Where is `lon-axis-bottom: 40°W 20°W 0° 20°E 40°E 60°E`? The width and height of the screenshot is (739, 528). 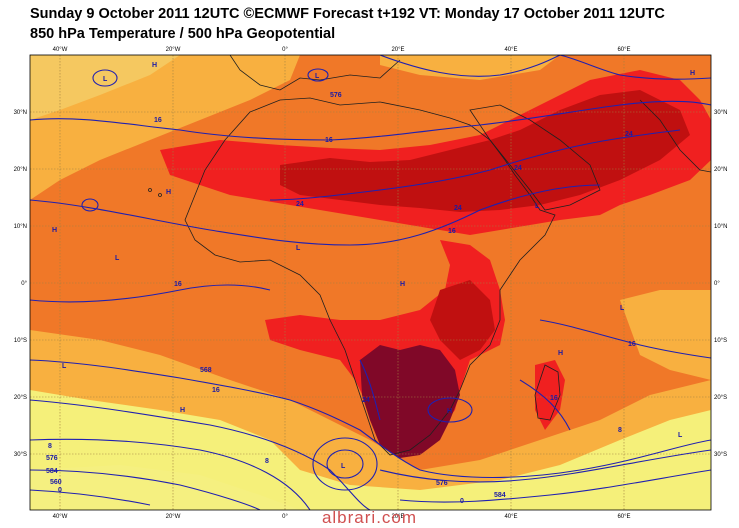 lon-axis-bottom: 40°W 20°W 0° 20°E 40°E 60°E is located at coordinates (342, 517).